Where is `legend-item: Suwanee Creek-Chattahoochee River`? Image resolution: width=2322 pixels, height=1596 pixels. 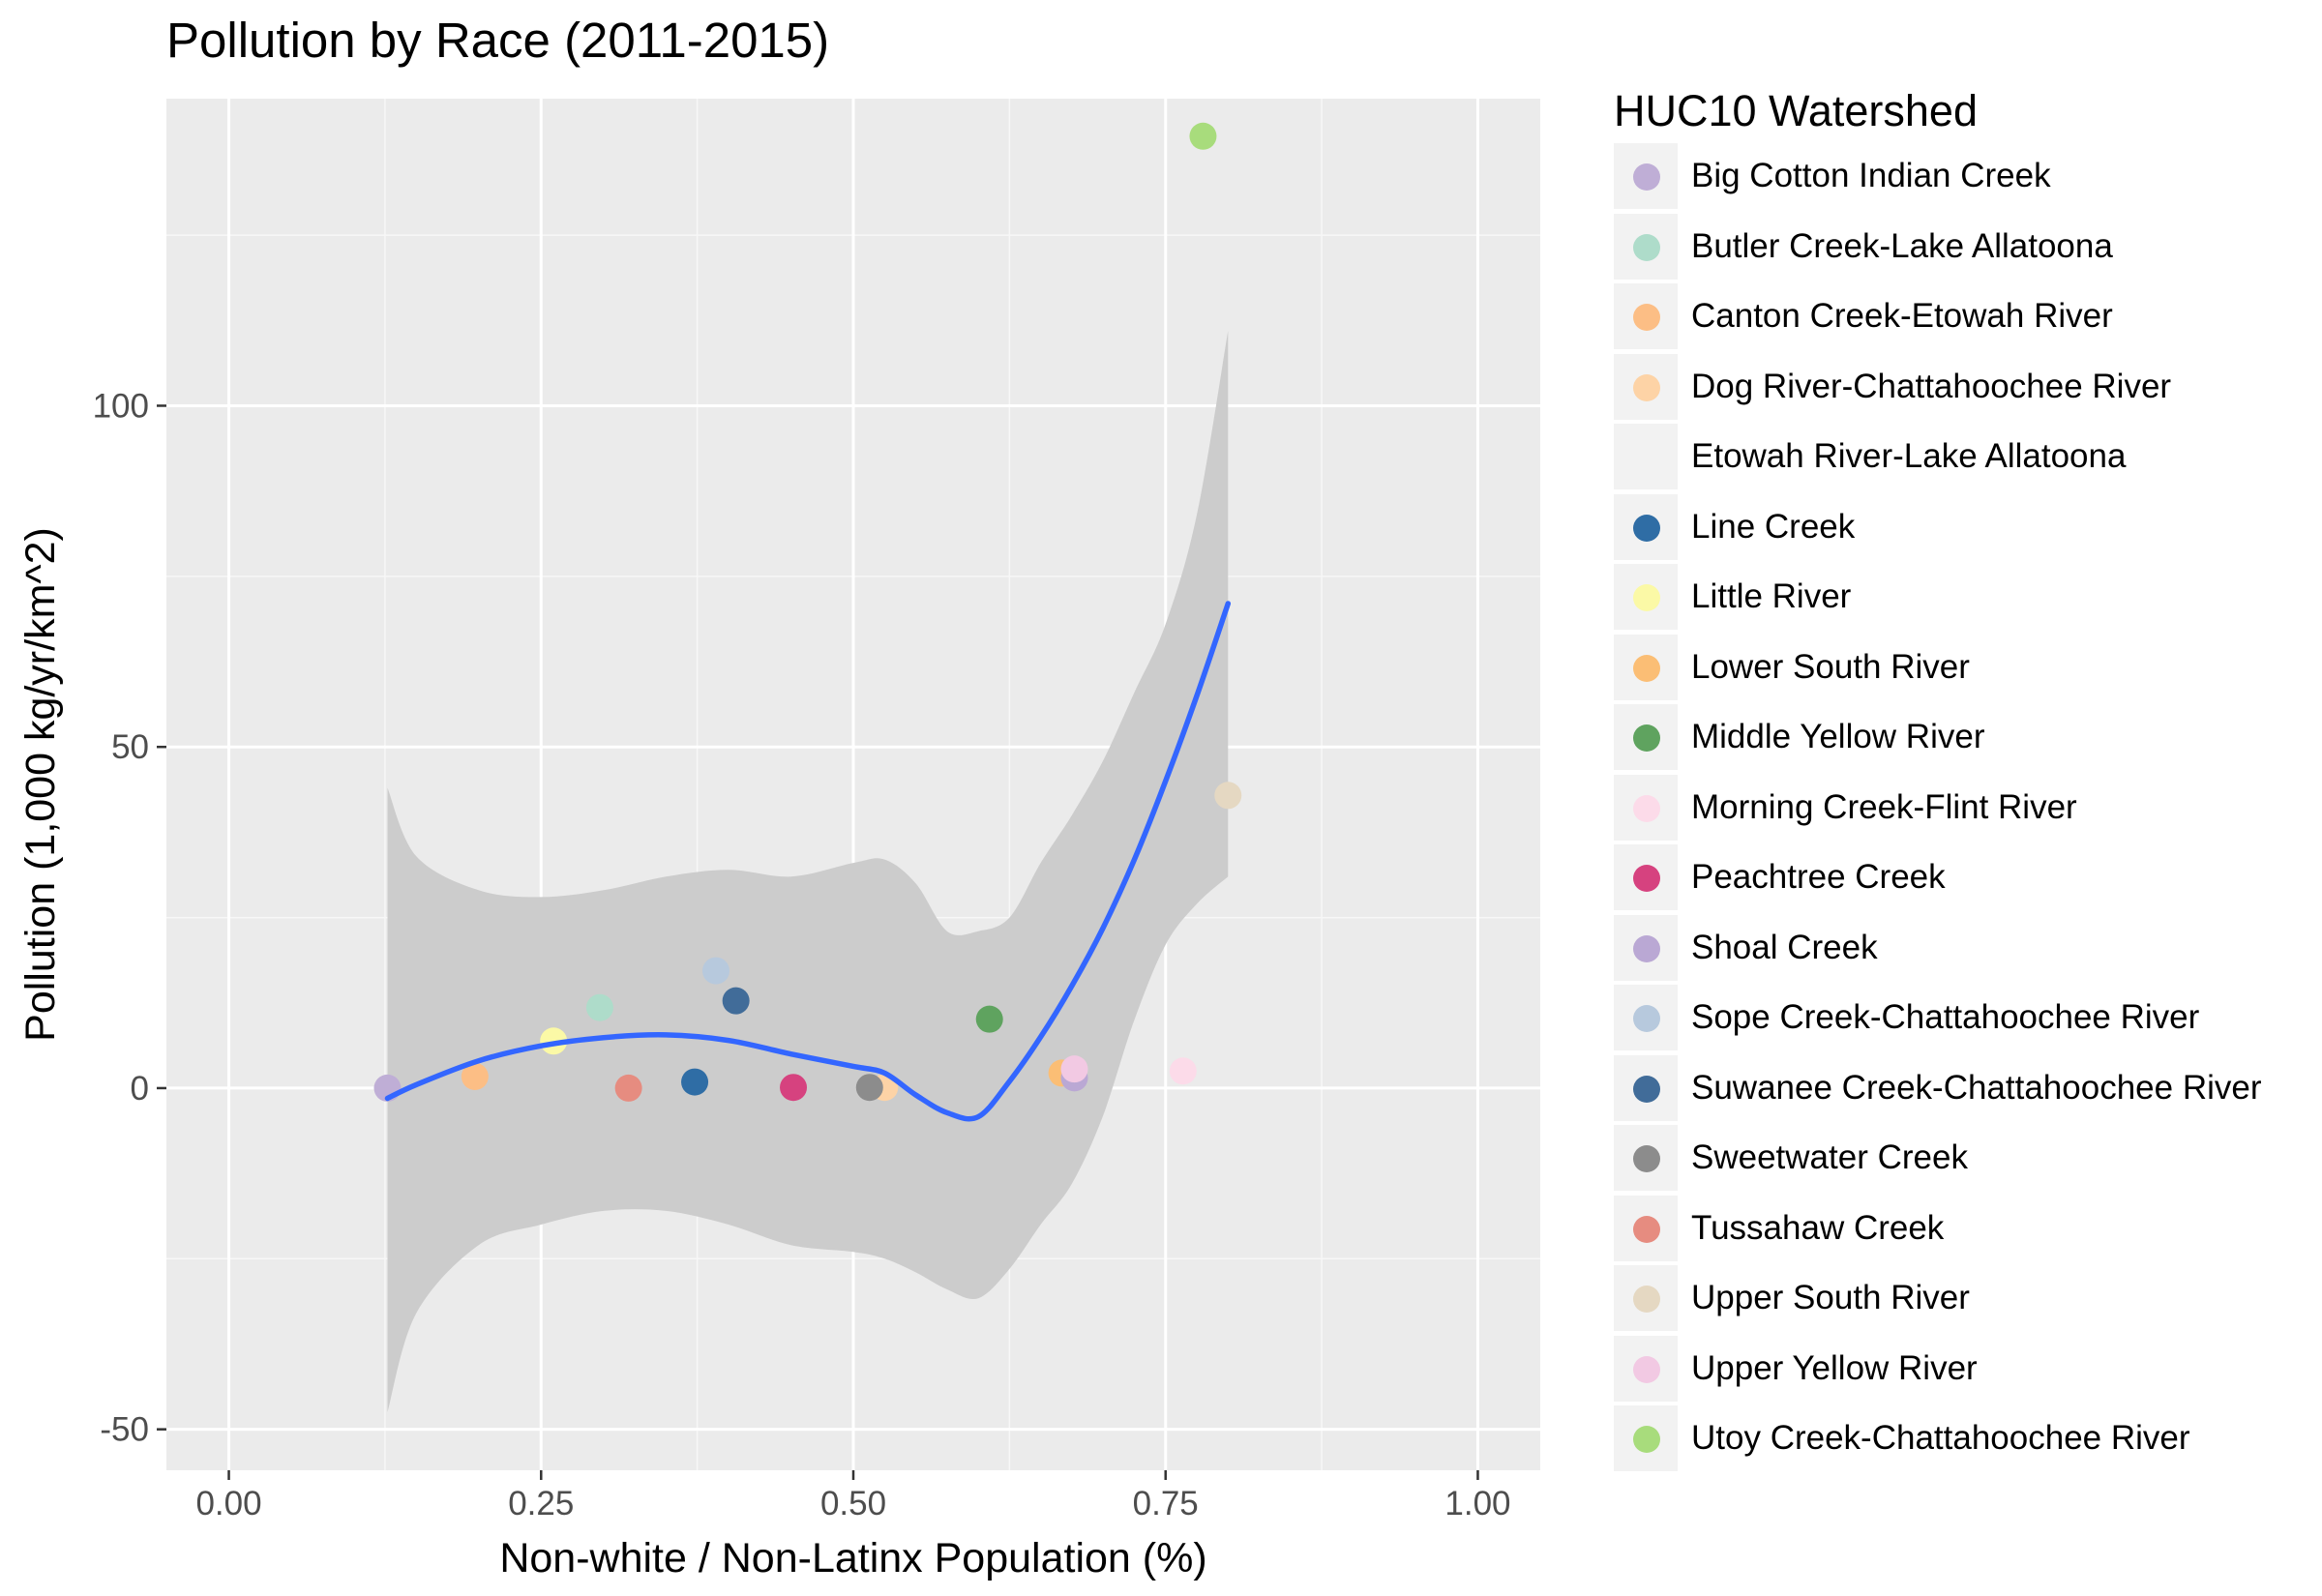 legend-item: Suwanee Creek-Chattahoochee River is located at coordinates (1938, 1088).